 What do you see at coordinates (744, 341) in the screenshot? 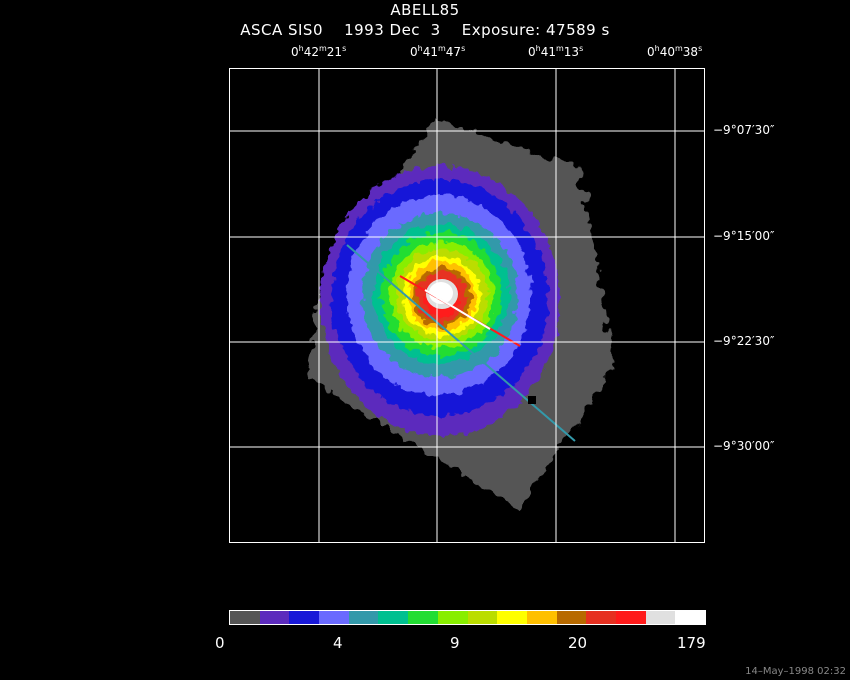
I see `dec-tick-label: −9°22′30″` at bounding box center [744, 341].